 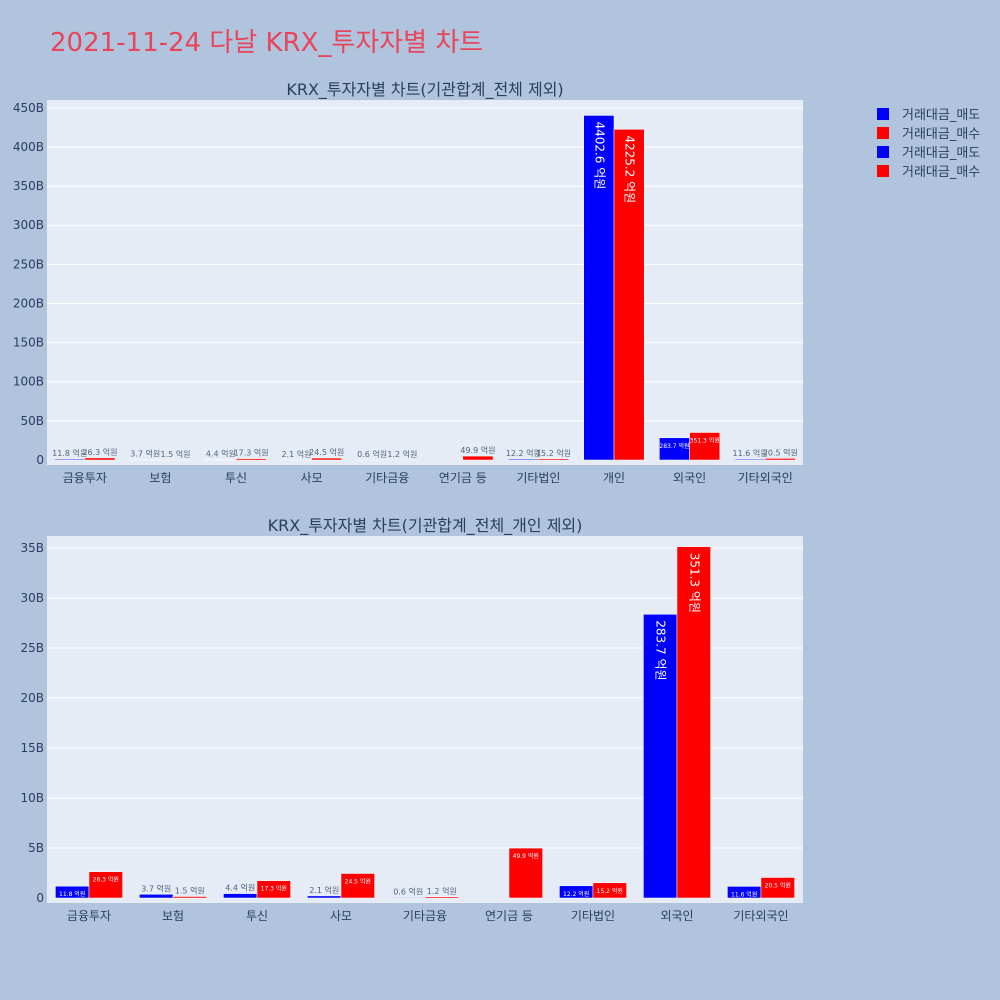 I want to click on y-tick-label: 450B, so click(x=28, y=108).